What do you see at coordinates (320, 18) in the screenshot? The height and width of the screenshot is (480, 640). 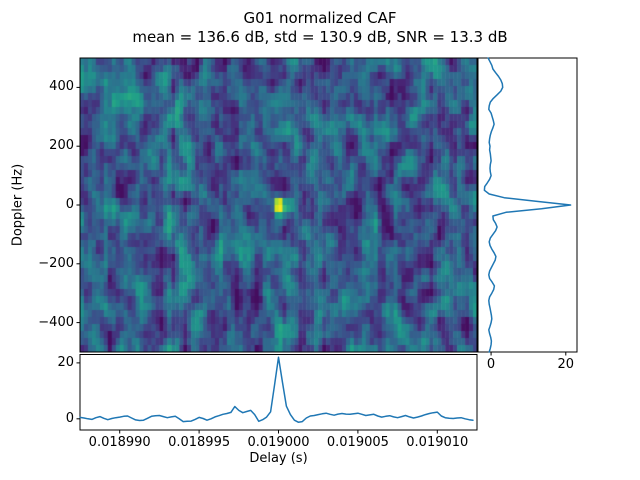 I see `title-line: G01 normalized CAF` at bounding box center [320, 18].